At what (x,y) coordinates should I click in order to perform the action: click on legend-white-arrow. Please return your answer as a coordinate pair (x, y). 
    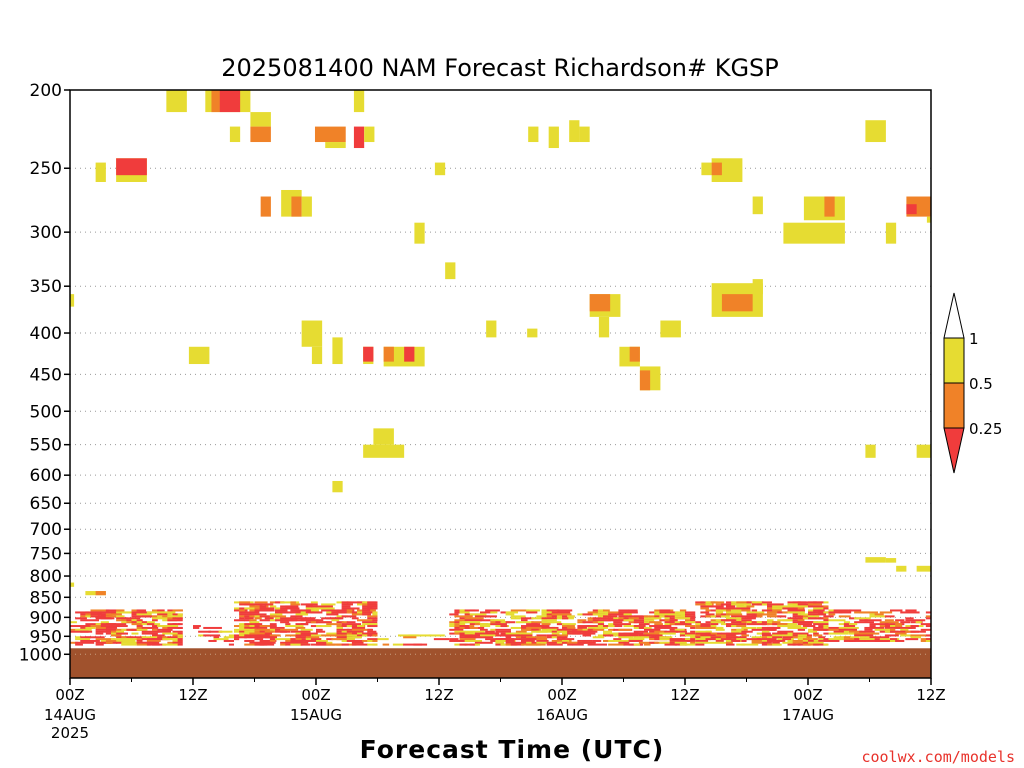
    Looking at the image, I should click on (954, 315).